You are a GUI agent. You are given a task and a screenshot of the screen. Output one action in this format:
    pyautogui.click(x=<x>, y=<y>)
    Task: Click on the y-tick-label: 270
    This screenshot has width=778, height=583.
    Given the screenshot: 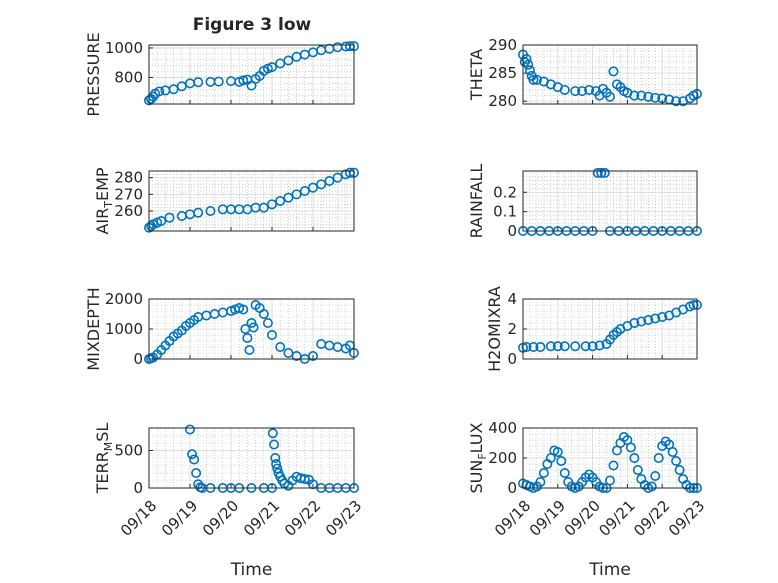 What is the action you would take?
    pyautogui.click(x=128, y=194)
    